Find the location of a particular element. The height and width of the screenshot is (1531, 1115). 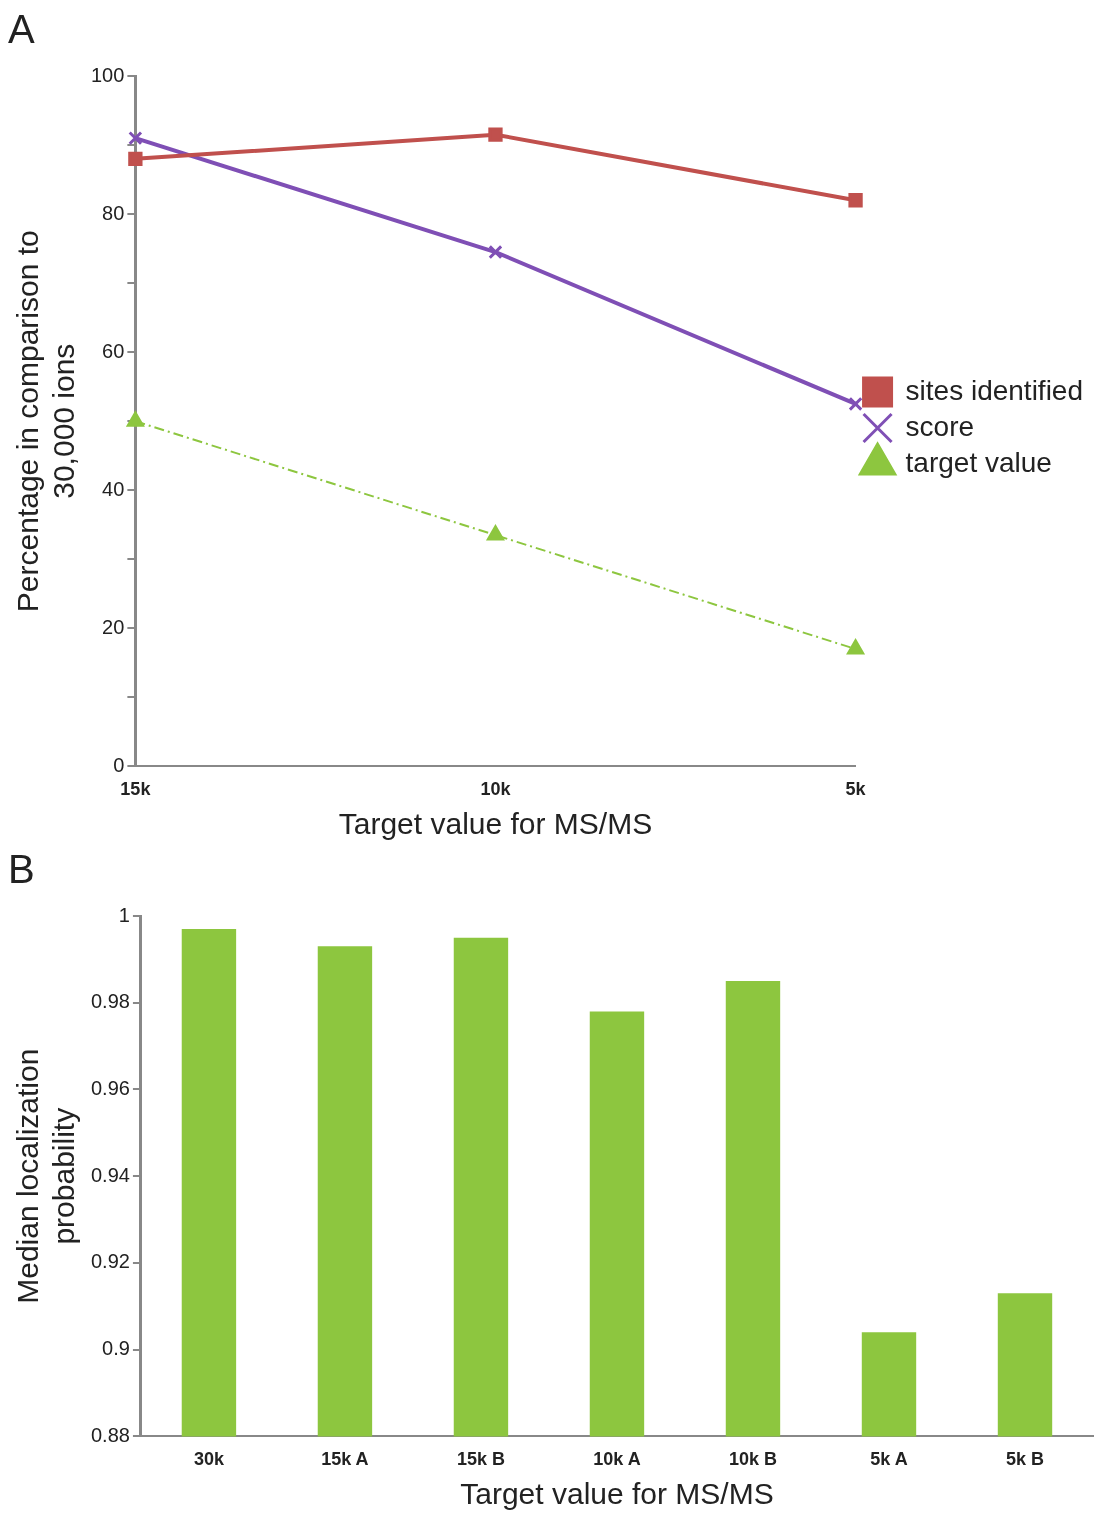

y-tick-label: 80 is located at coordinates (113, 212).